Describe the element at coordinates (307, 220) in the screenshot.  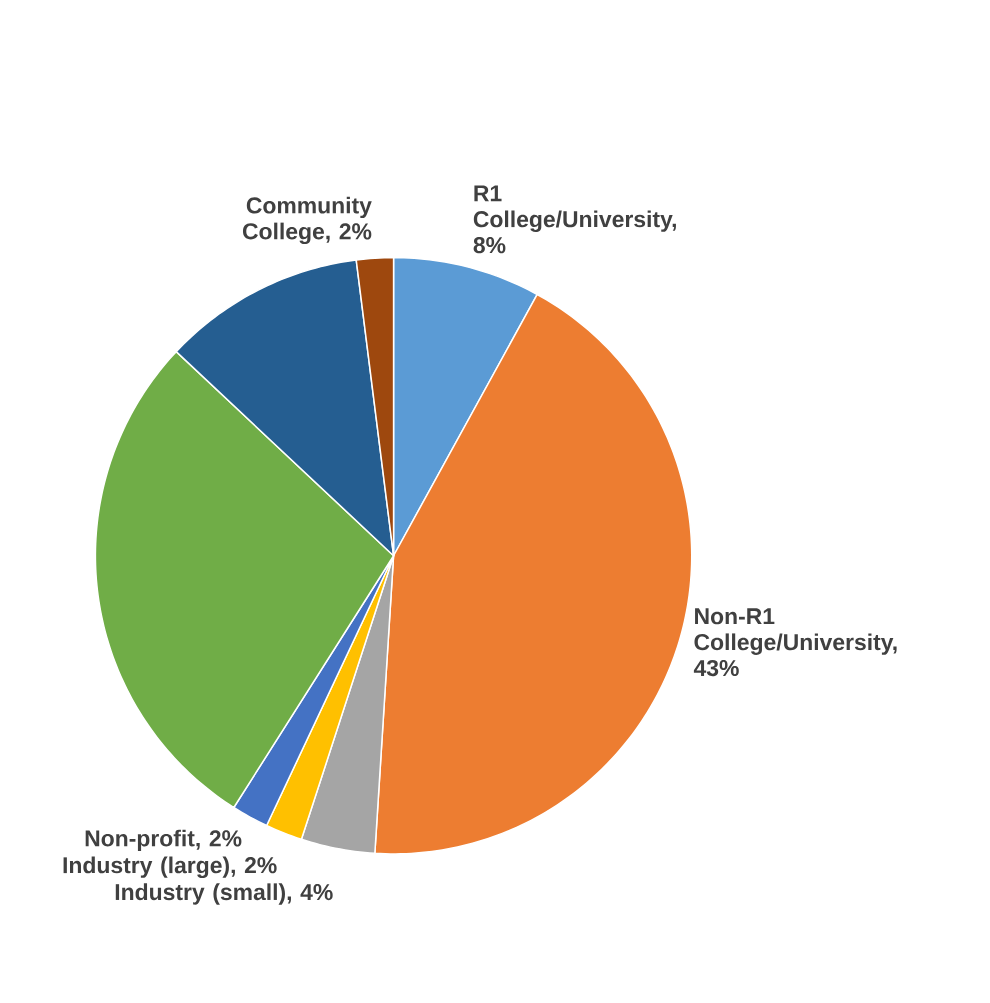
I see `slice-label: Community College, 2%` at that location.